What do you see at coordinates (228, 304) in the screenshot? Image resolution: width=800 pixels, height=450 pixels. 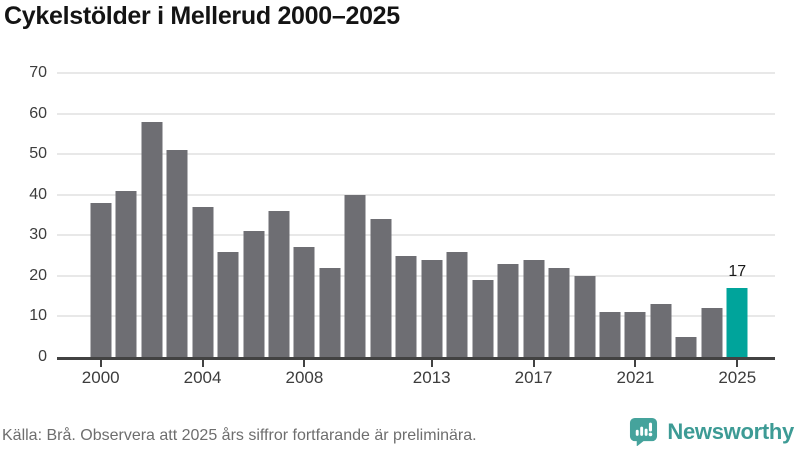 I see `bar-2005` at bounding box center [228, 304].